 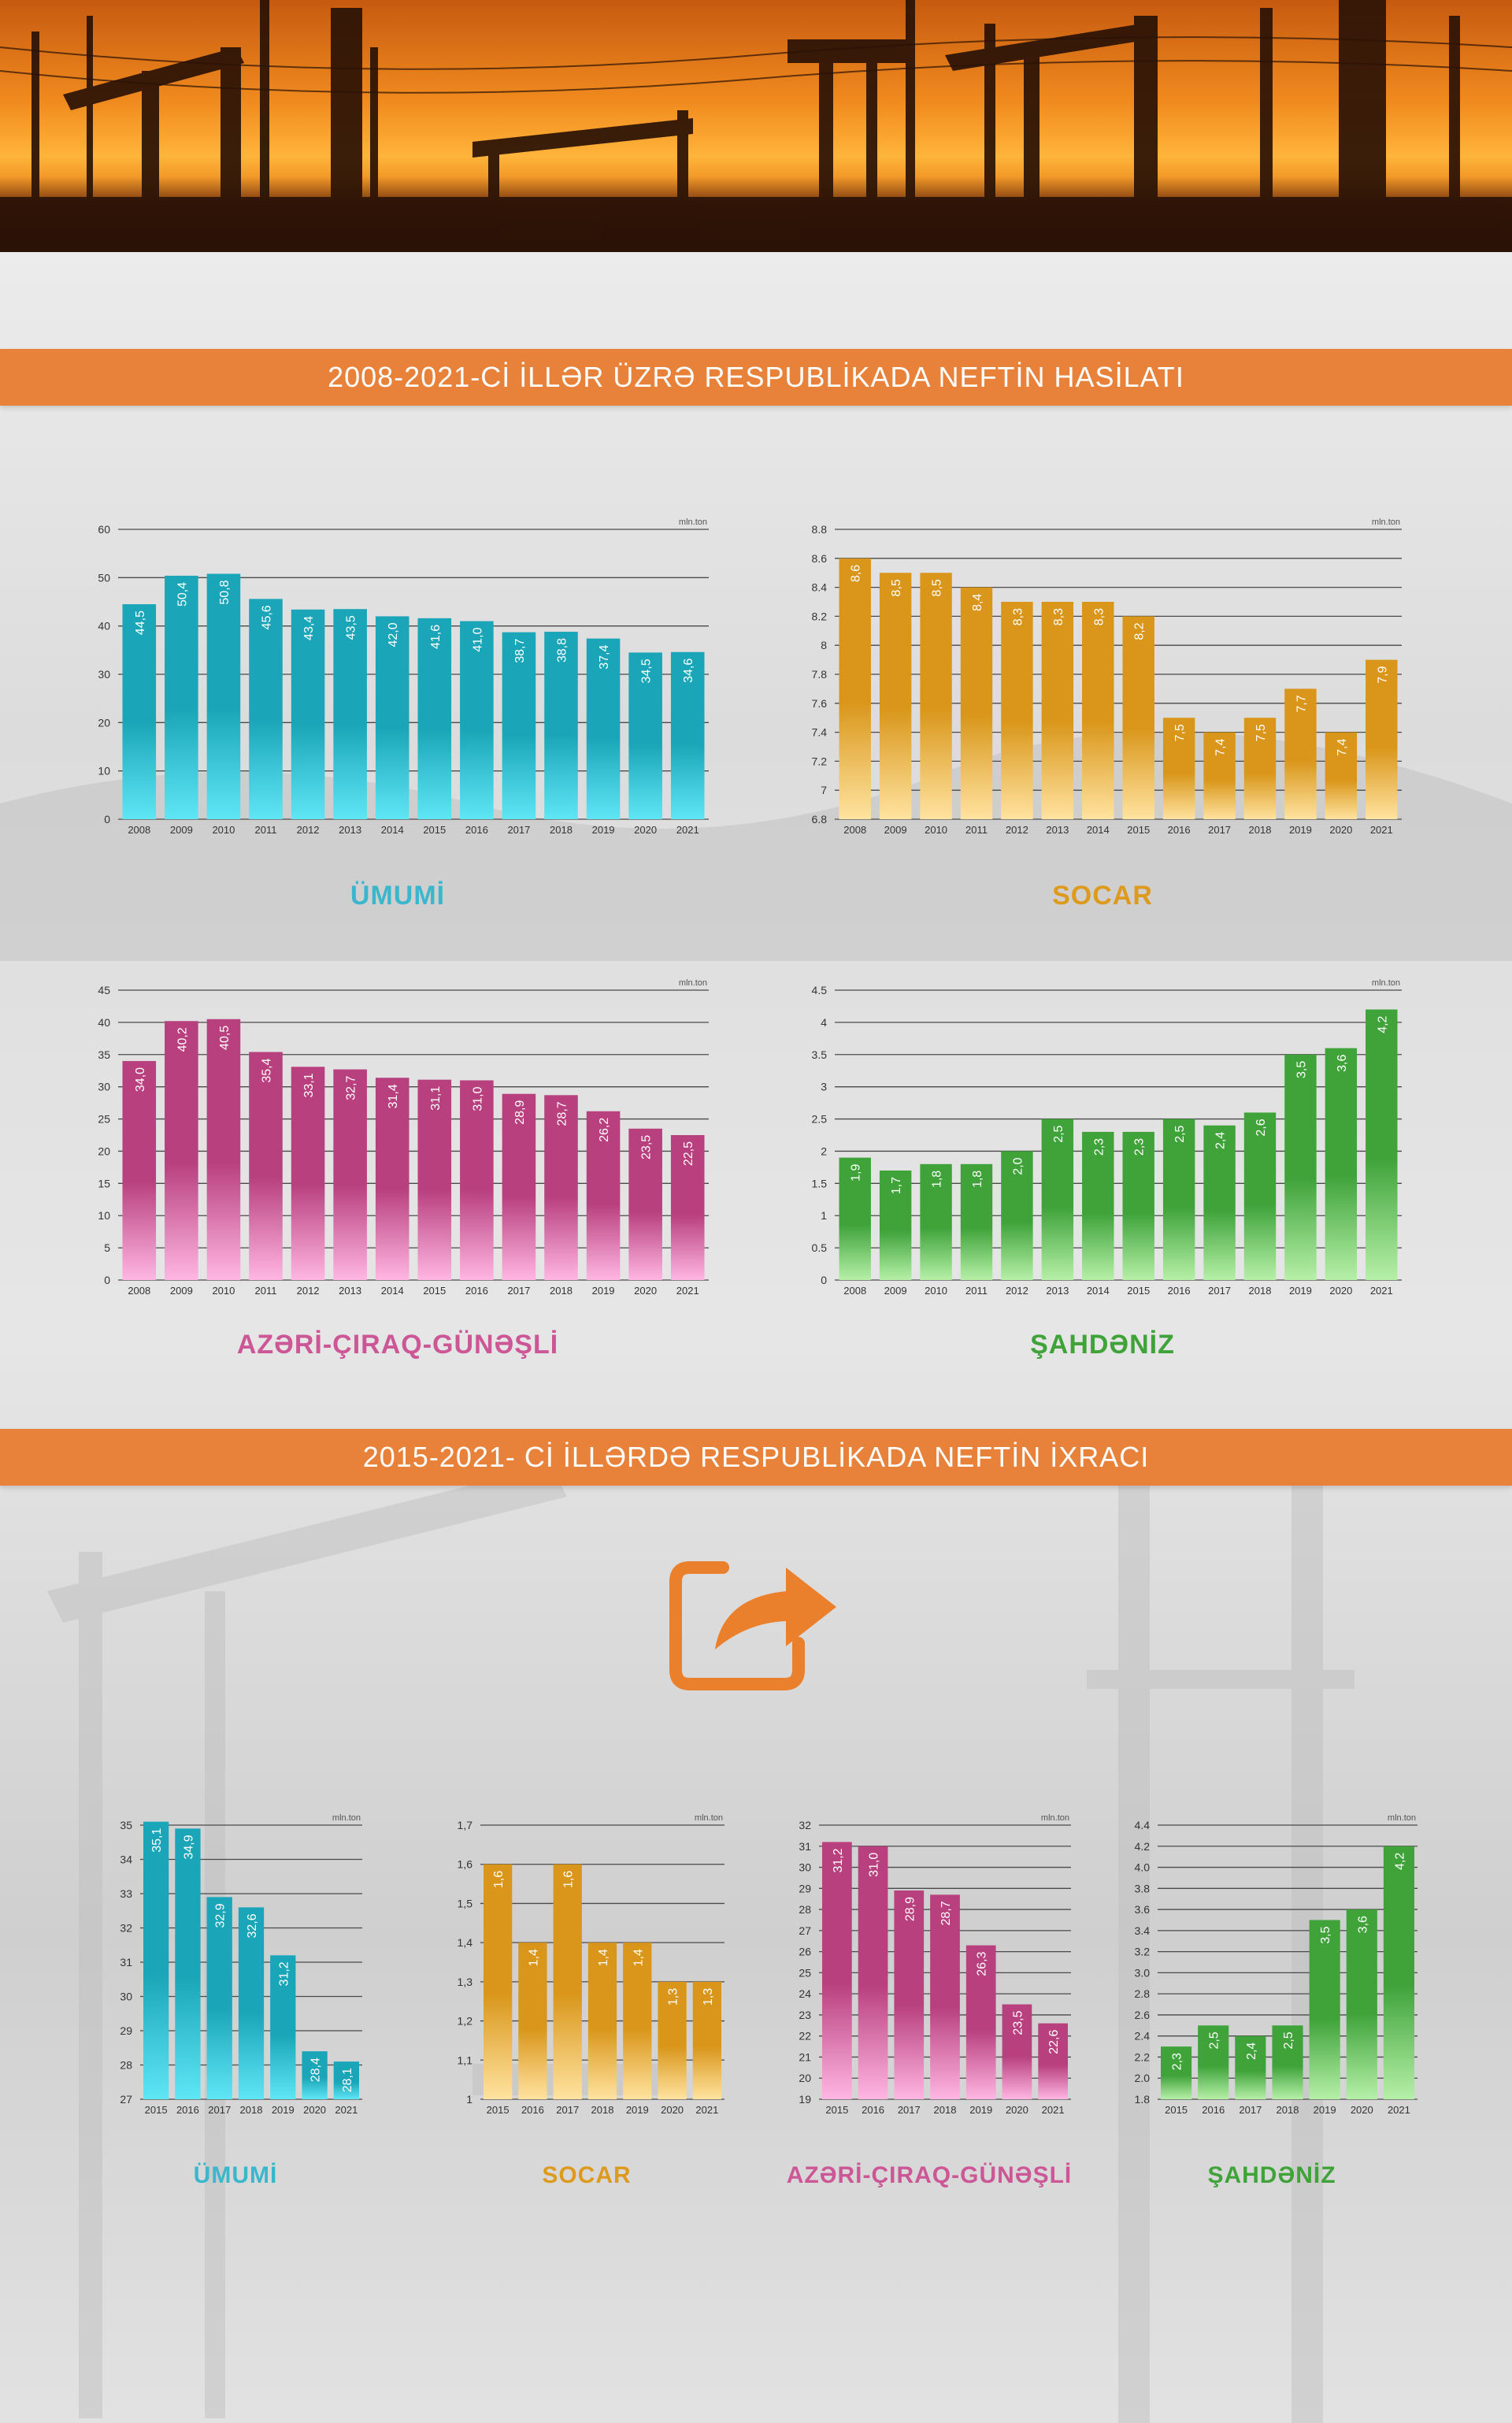 What do you see at coordinates (393, 1096) in the screenshot?
I see `data-label: 31,4` at bounding box center [393, 1096].